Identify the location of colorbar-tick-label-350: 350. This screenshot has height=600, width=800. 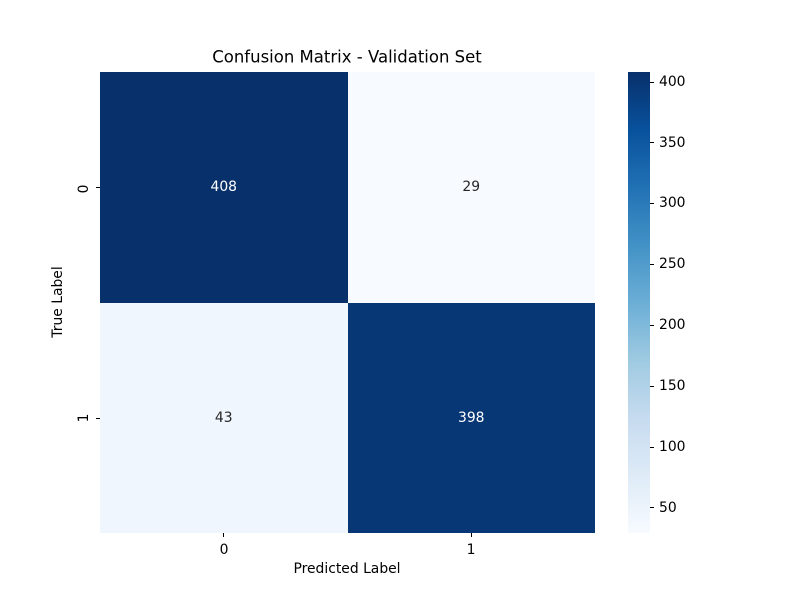
(672, 143).